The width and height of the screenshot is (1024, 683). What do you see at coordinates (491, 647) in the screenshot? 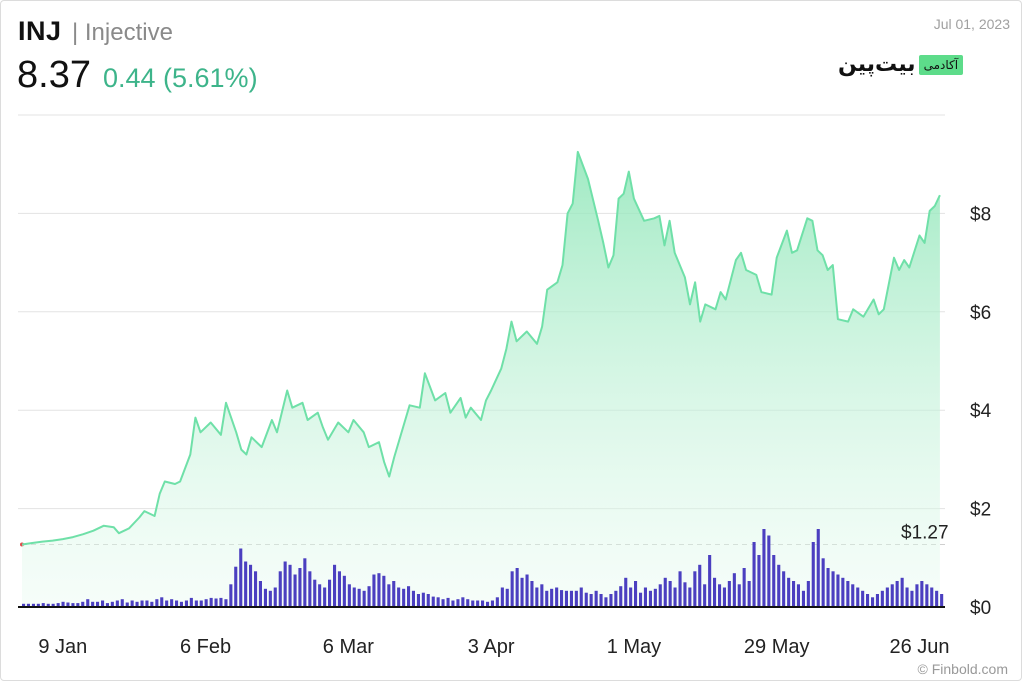
I see `x-tick-label: 3 Apr` at bounding box center [491, 647].